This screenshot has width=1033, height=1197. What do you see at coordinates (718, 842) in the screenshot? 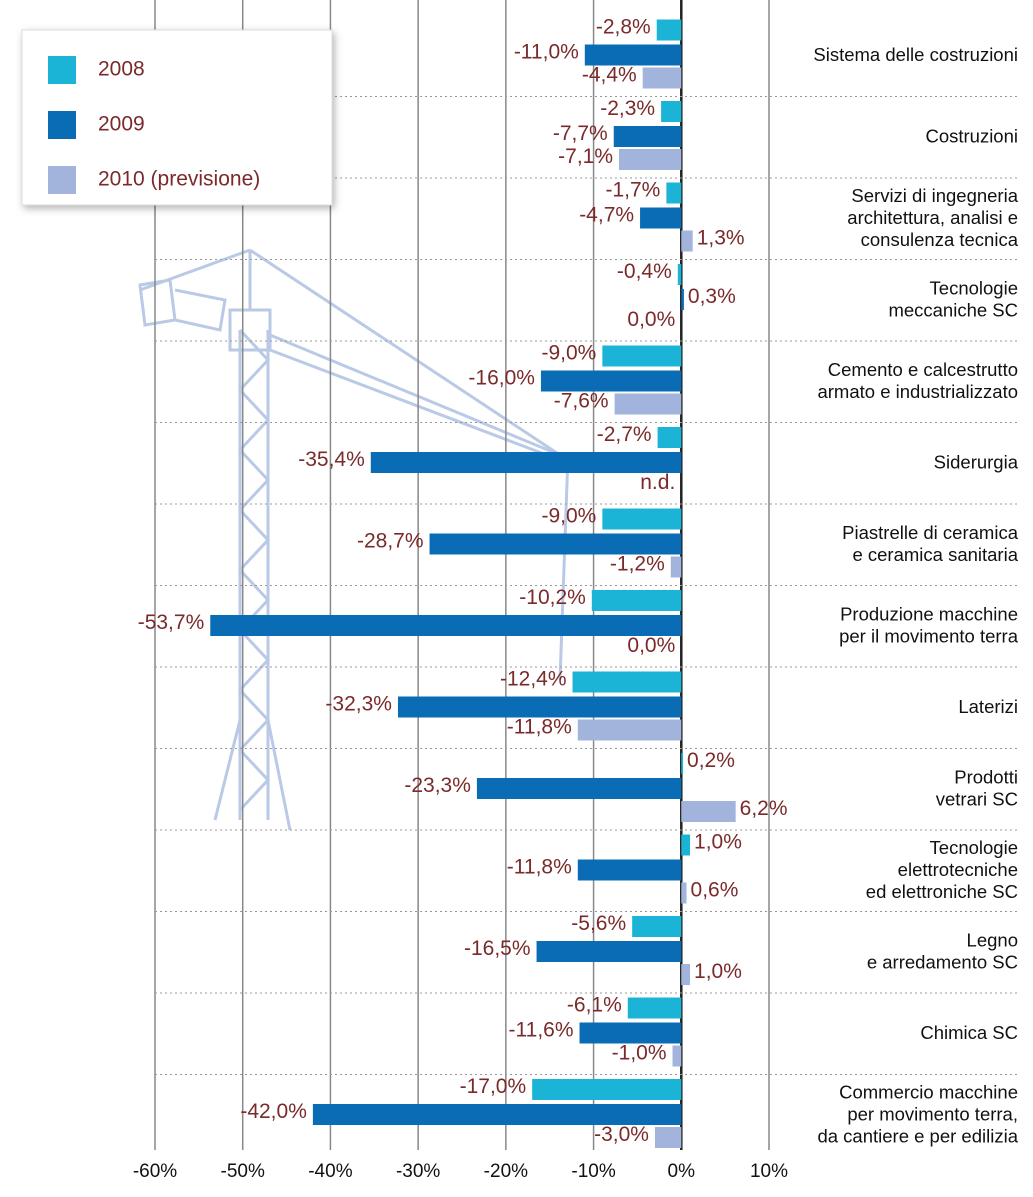
I see `value-label: 1,0%` at bounding box center [718, 842].